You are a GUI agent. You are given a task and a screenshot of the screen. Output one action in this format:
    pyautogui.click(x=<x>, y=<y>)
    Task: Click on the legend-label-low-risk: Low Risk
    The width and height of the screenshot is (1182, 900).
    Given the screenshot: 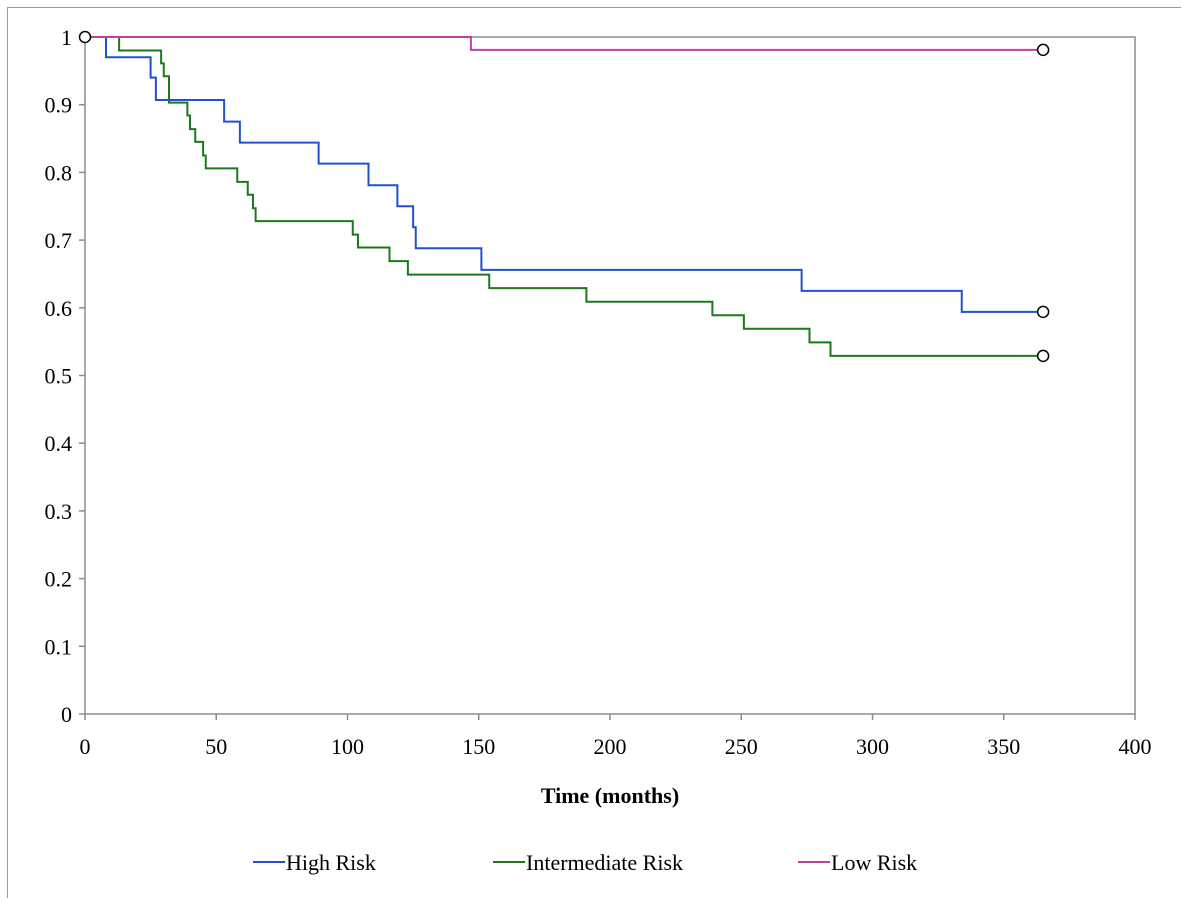 What is the action you would take?
    pyautogui.click(x=874, y=862)
    